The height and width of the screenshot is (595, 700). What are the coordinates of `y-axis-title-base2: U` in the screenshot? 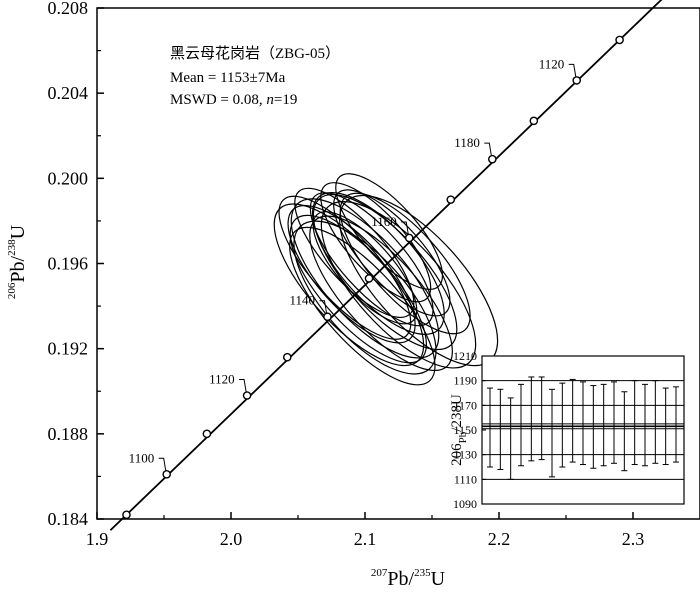 It's located at (18, 231).